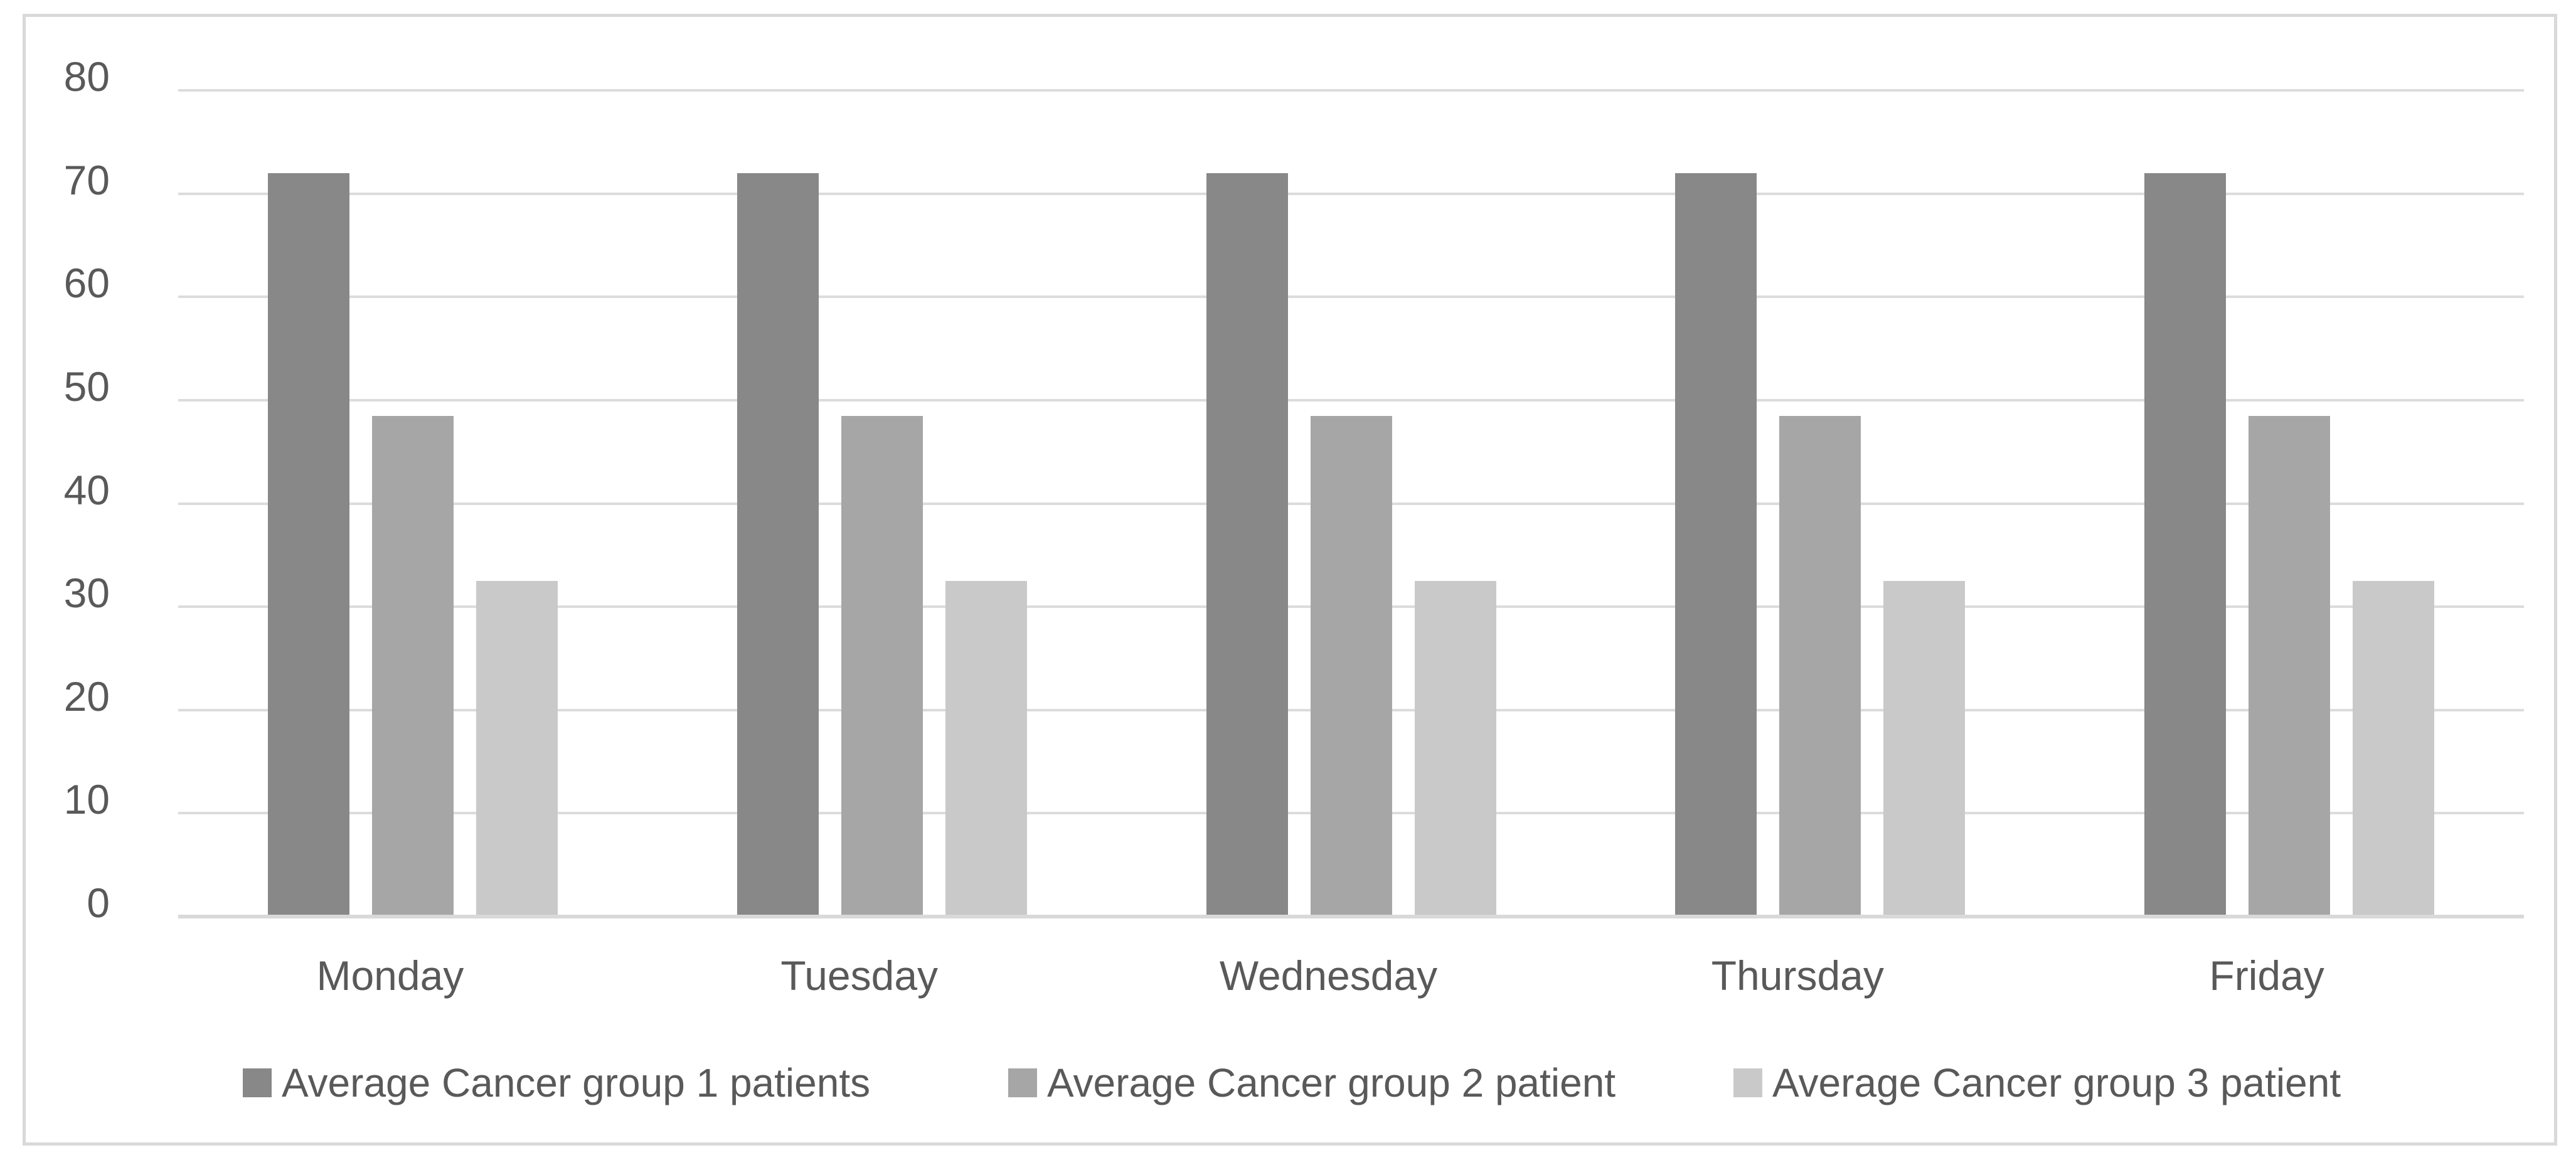 The width and height of the screenshot is (2576, 1160). Describe the element at coordinates (86, 283) in the screenshot. I see `y-tick-label-60: 60` at that location.